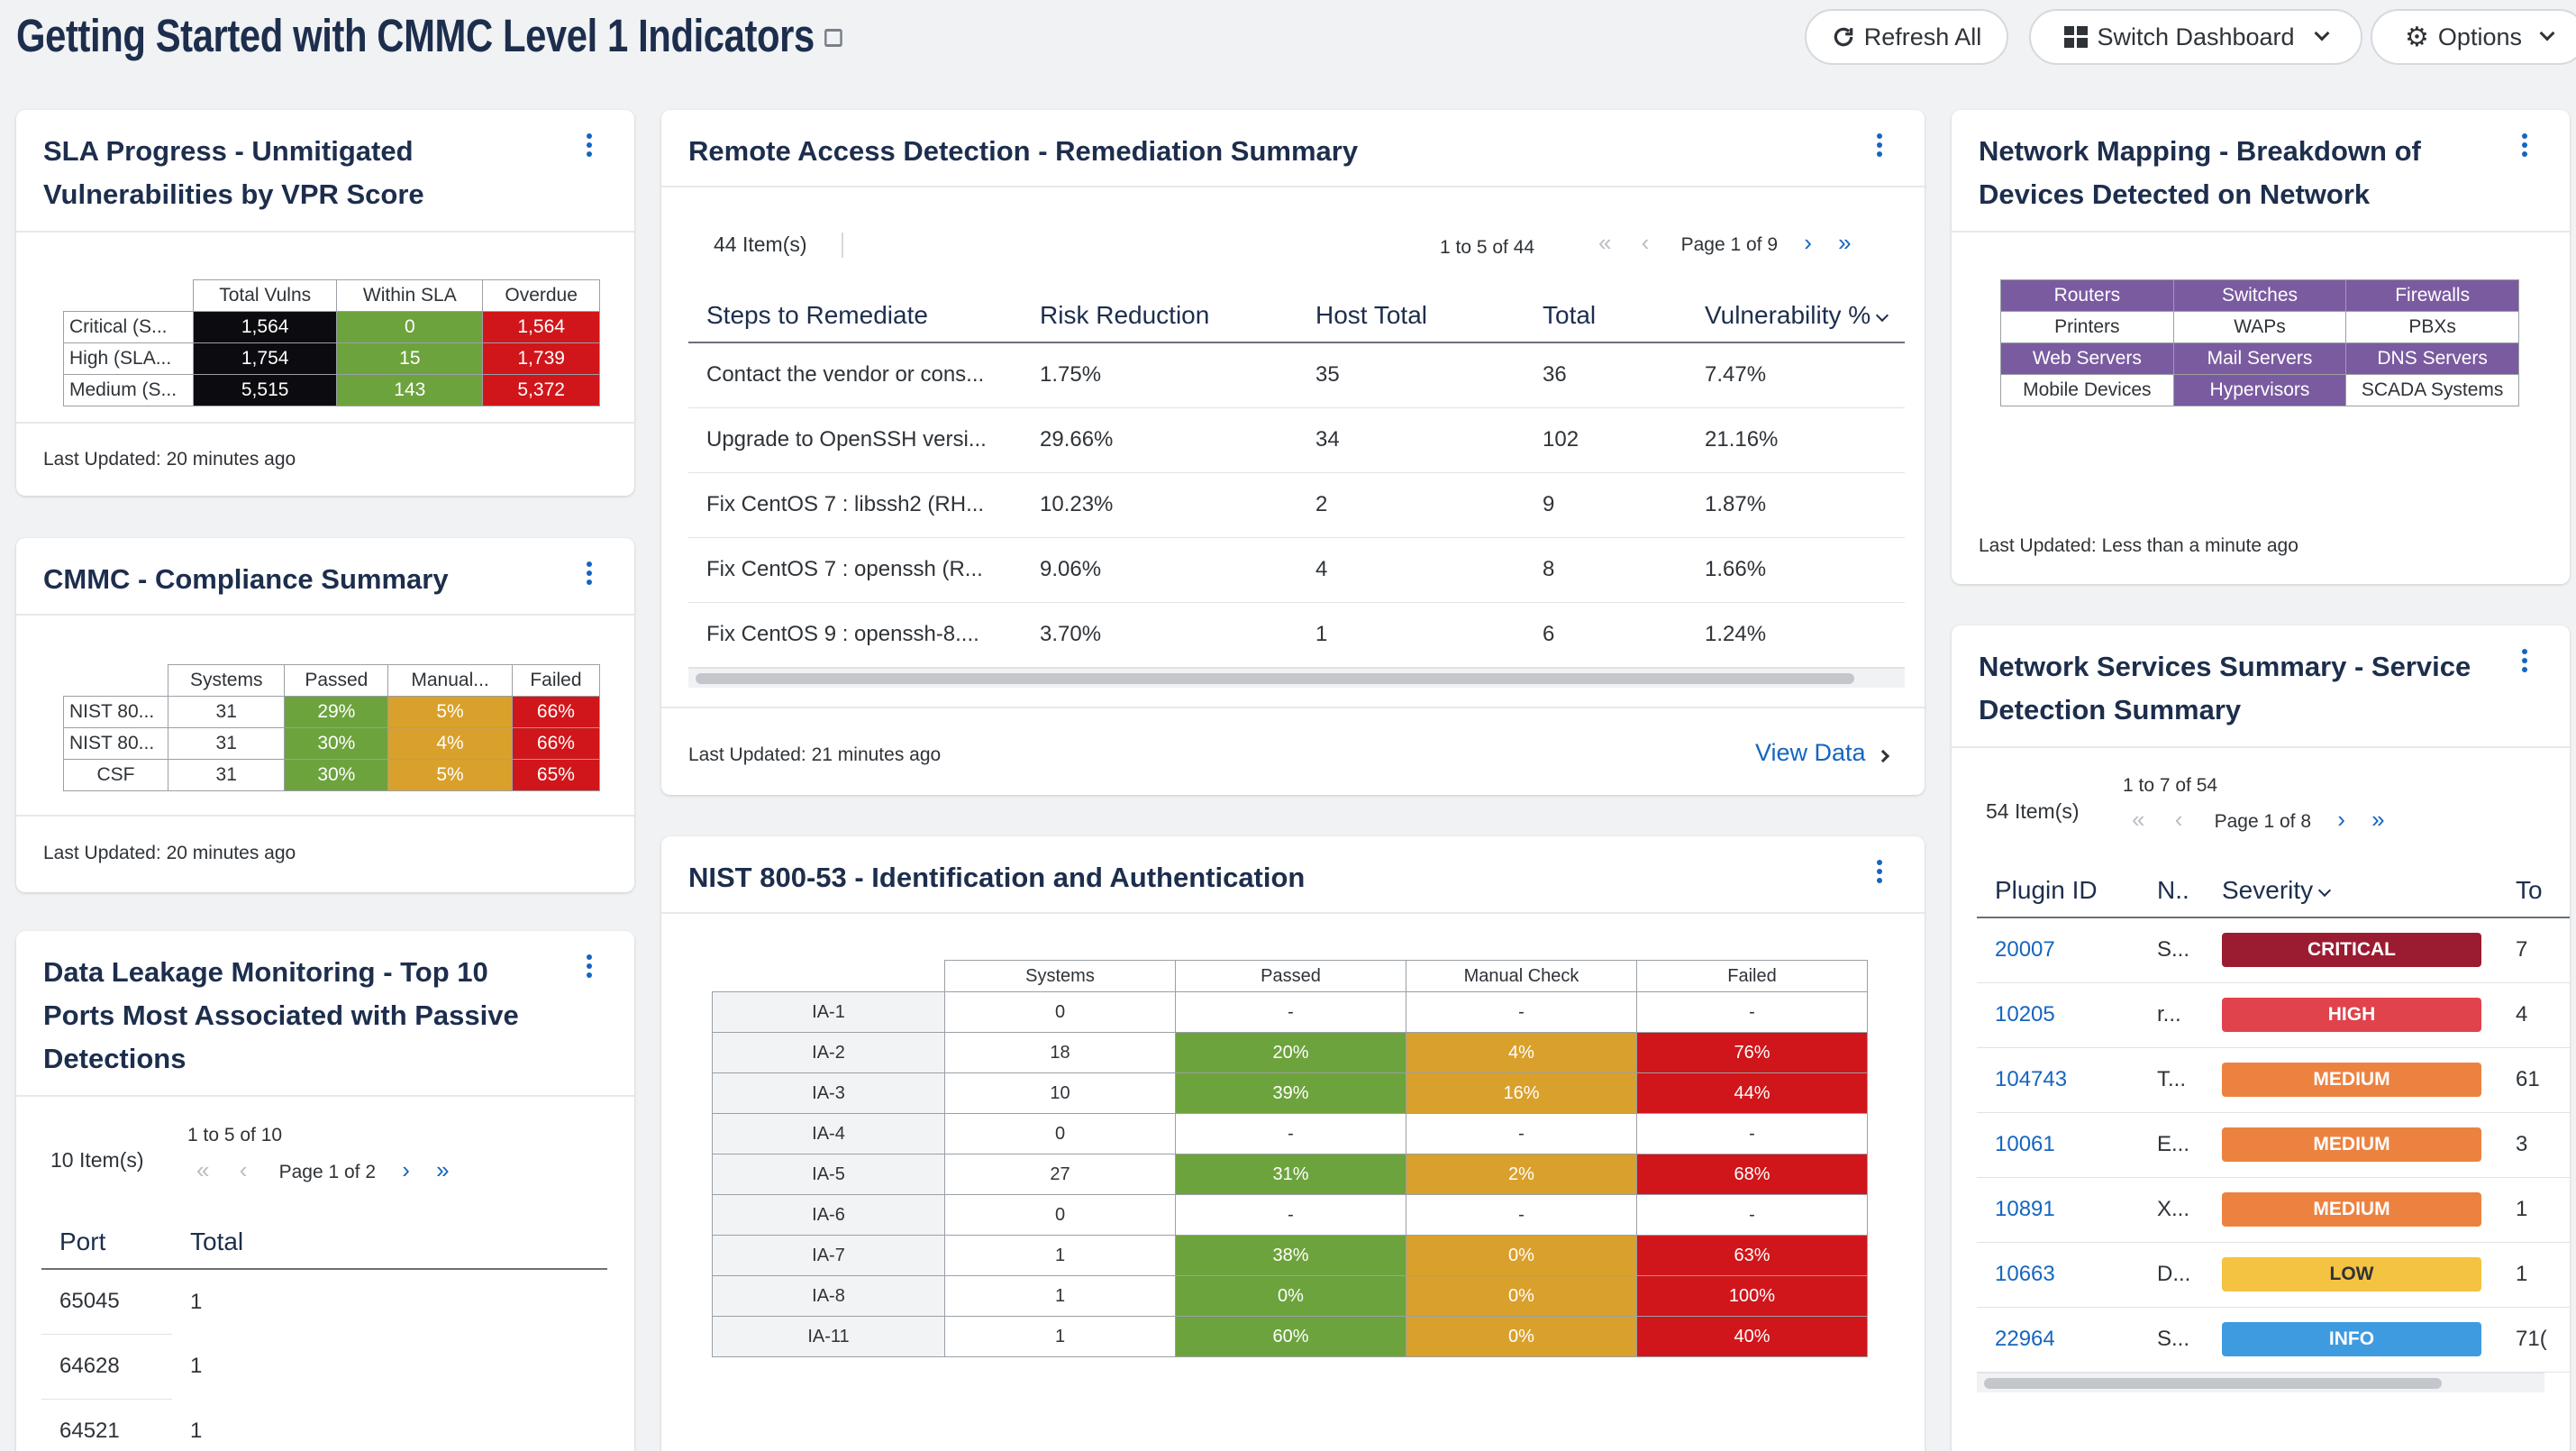  What do you see at coordinates (1843, 37) in the screenshot?
I see `refresh-icon` at bounding box center [1843, 37].